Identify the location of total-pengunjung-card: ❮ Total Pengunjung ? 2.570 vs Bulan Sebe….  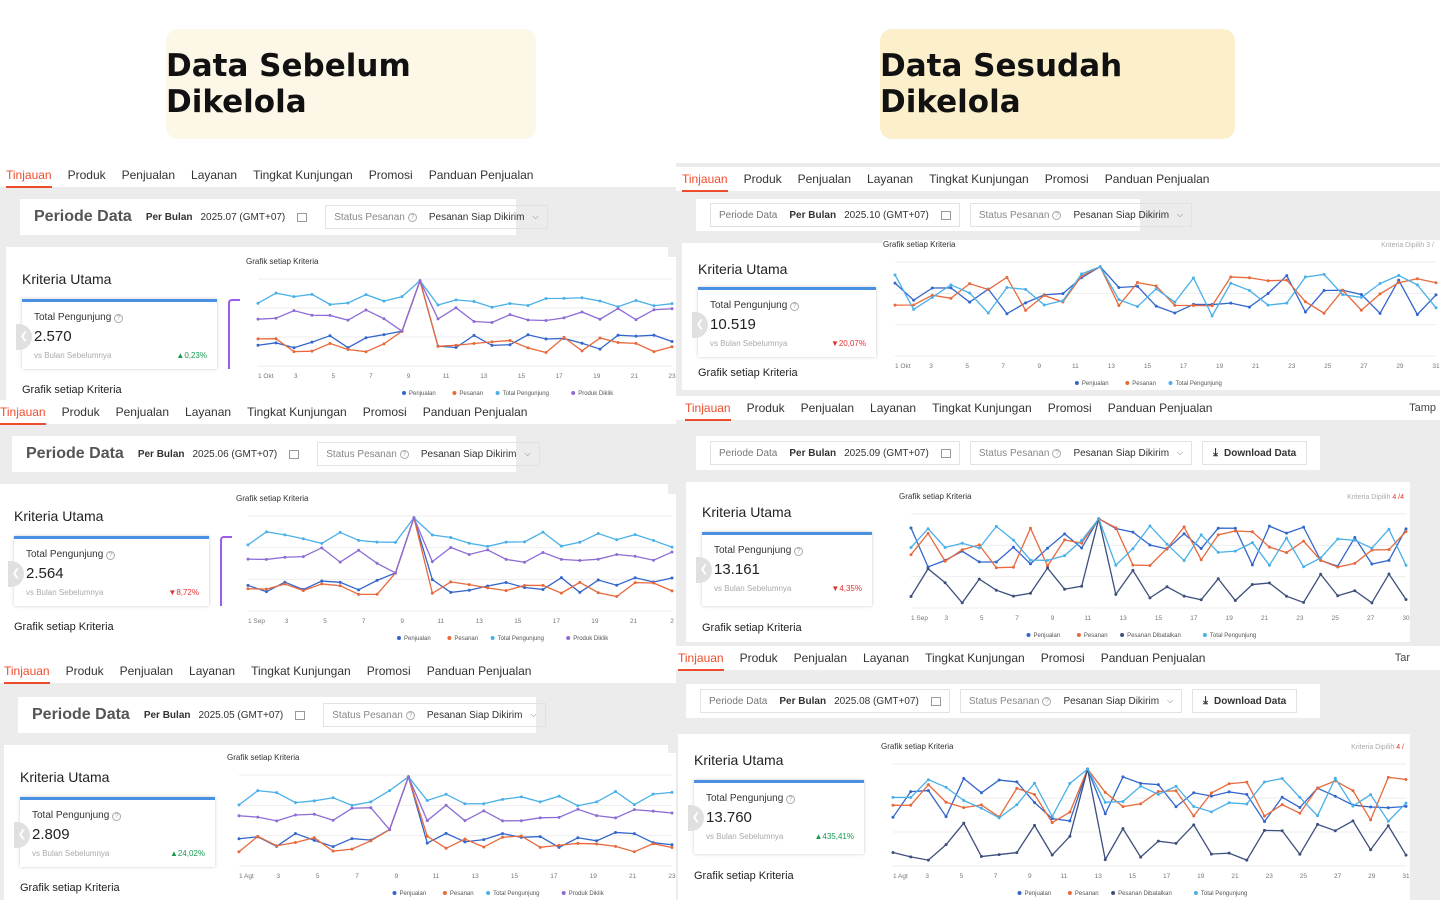
(116, 334).